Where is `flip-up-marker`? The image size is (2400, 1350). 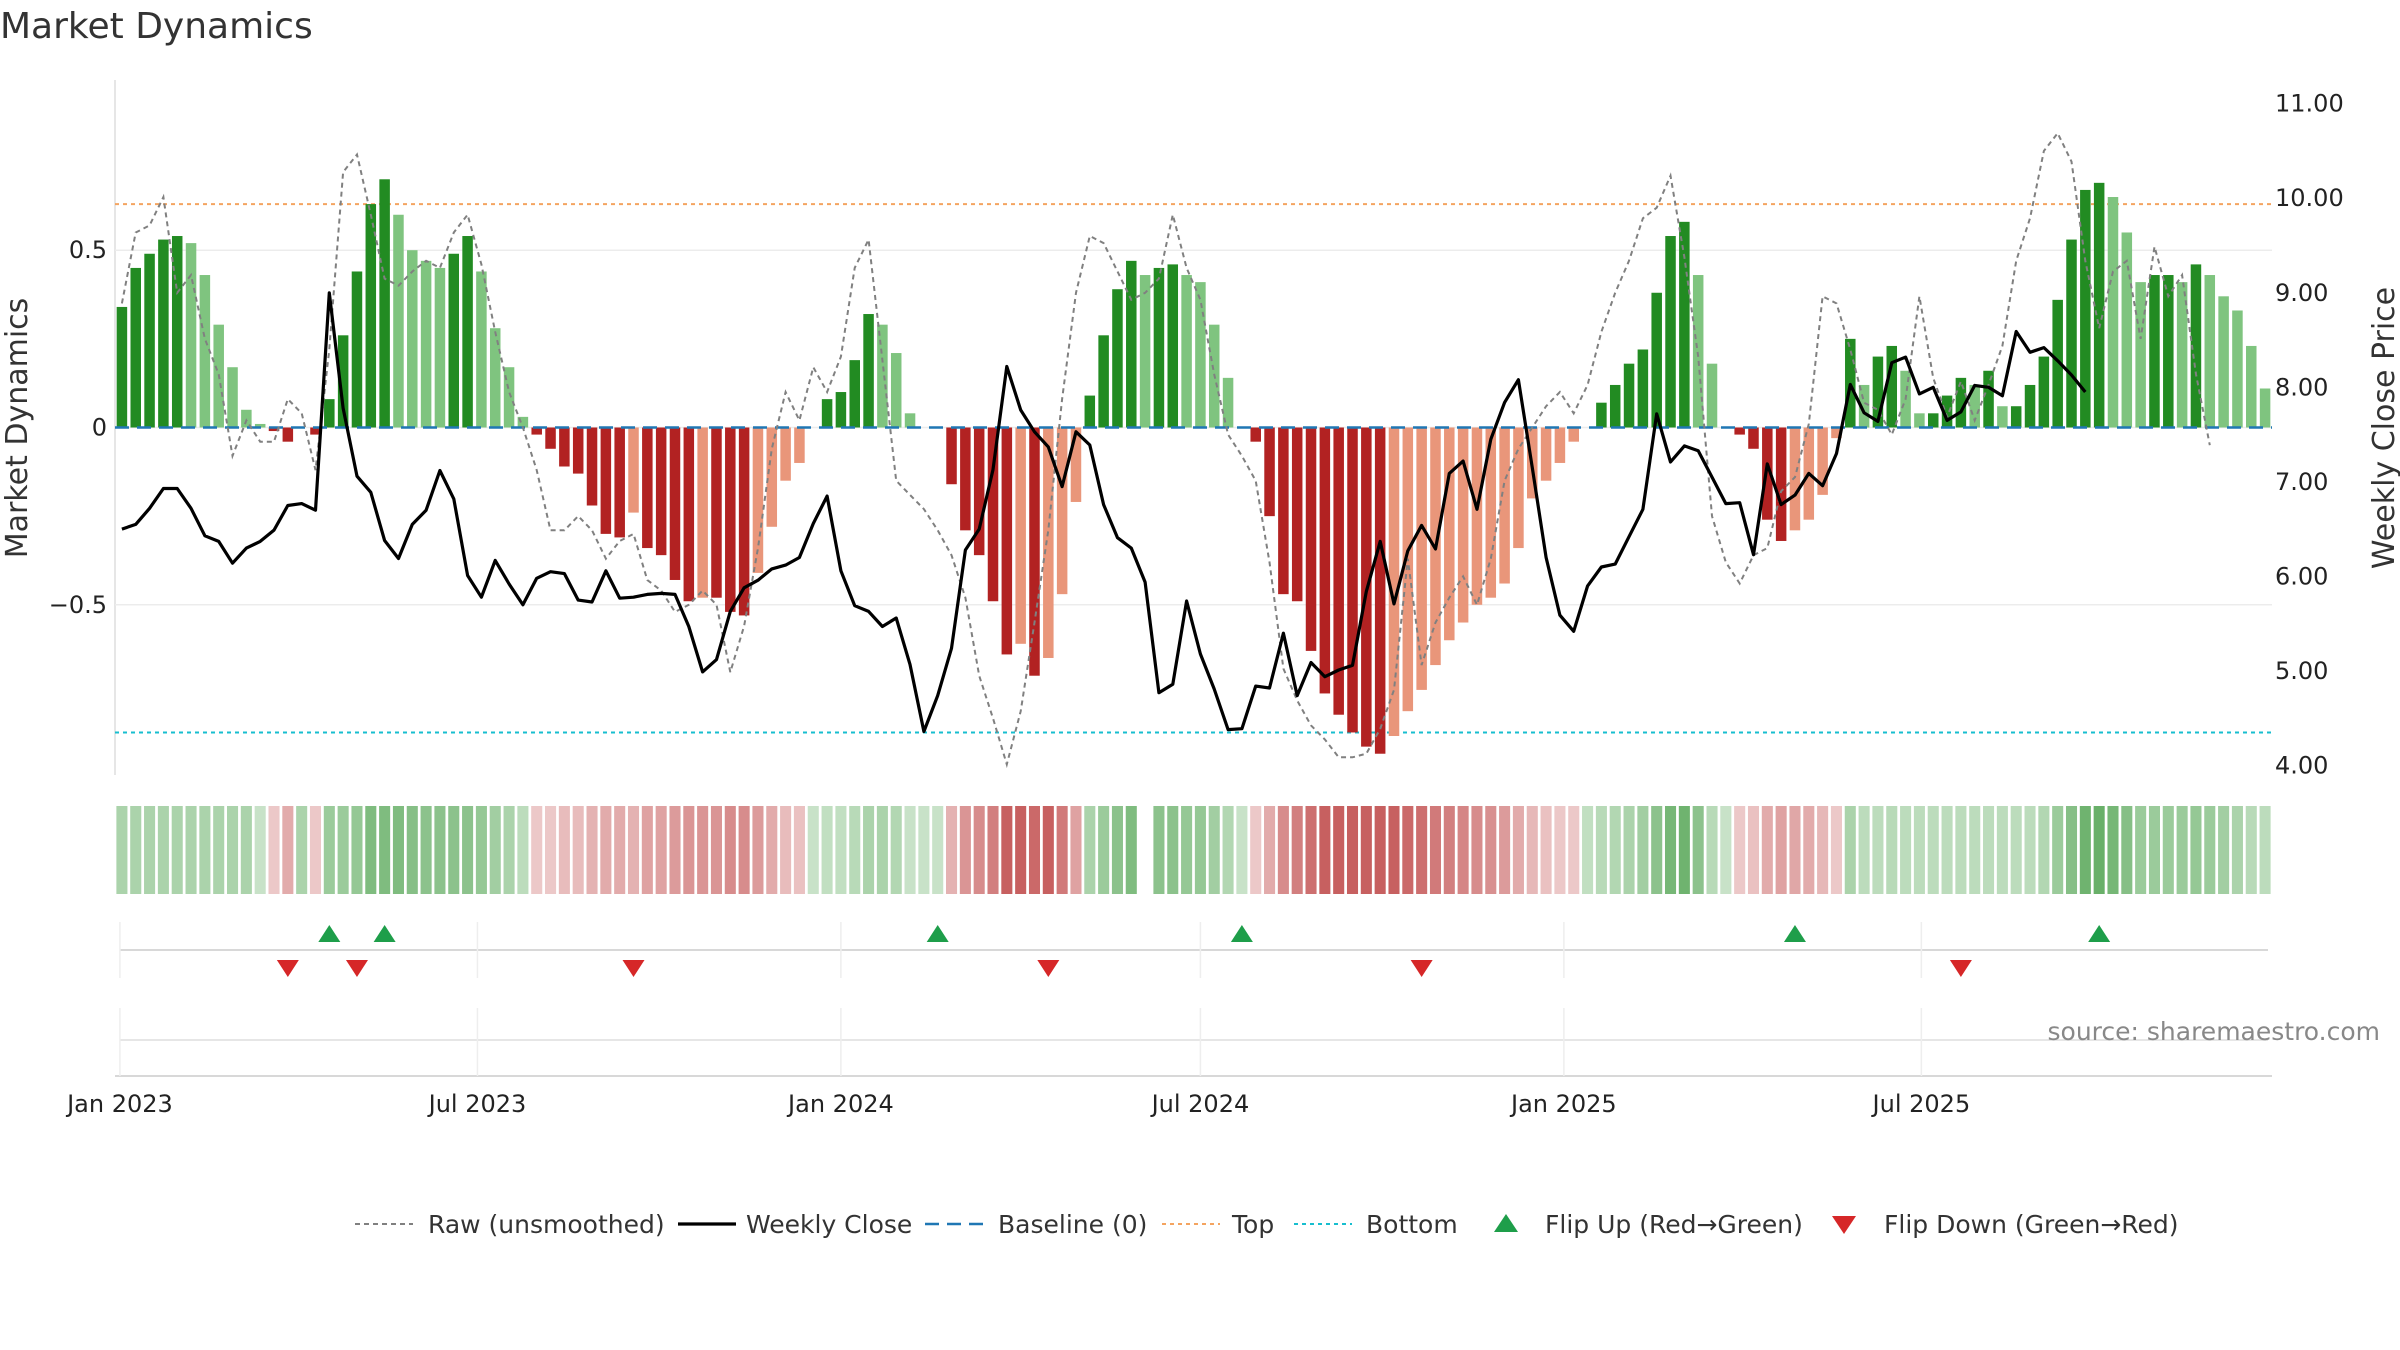 flip-up-marker is located at coordinates (2099, 933).